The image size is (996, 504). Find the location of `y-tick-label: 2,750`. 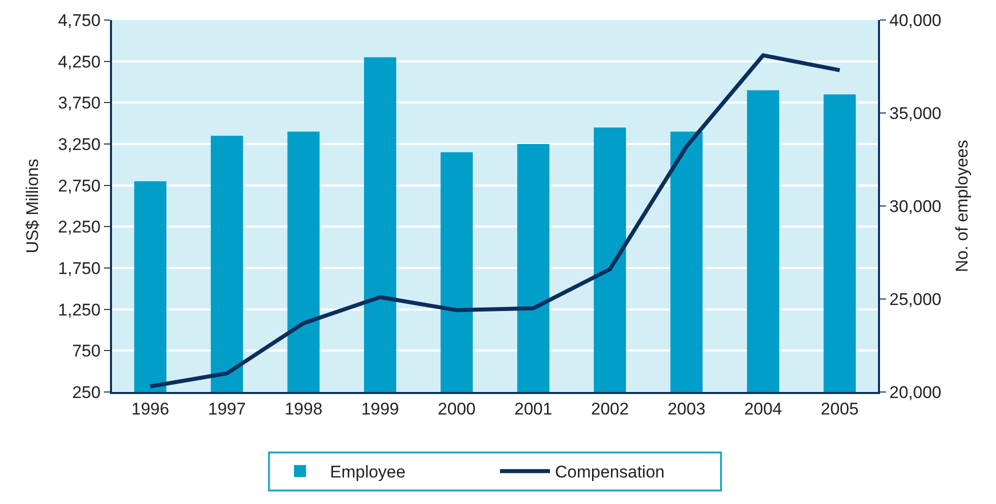

y-tick-label: 2,750 is located at coordinates (79, 186).